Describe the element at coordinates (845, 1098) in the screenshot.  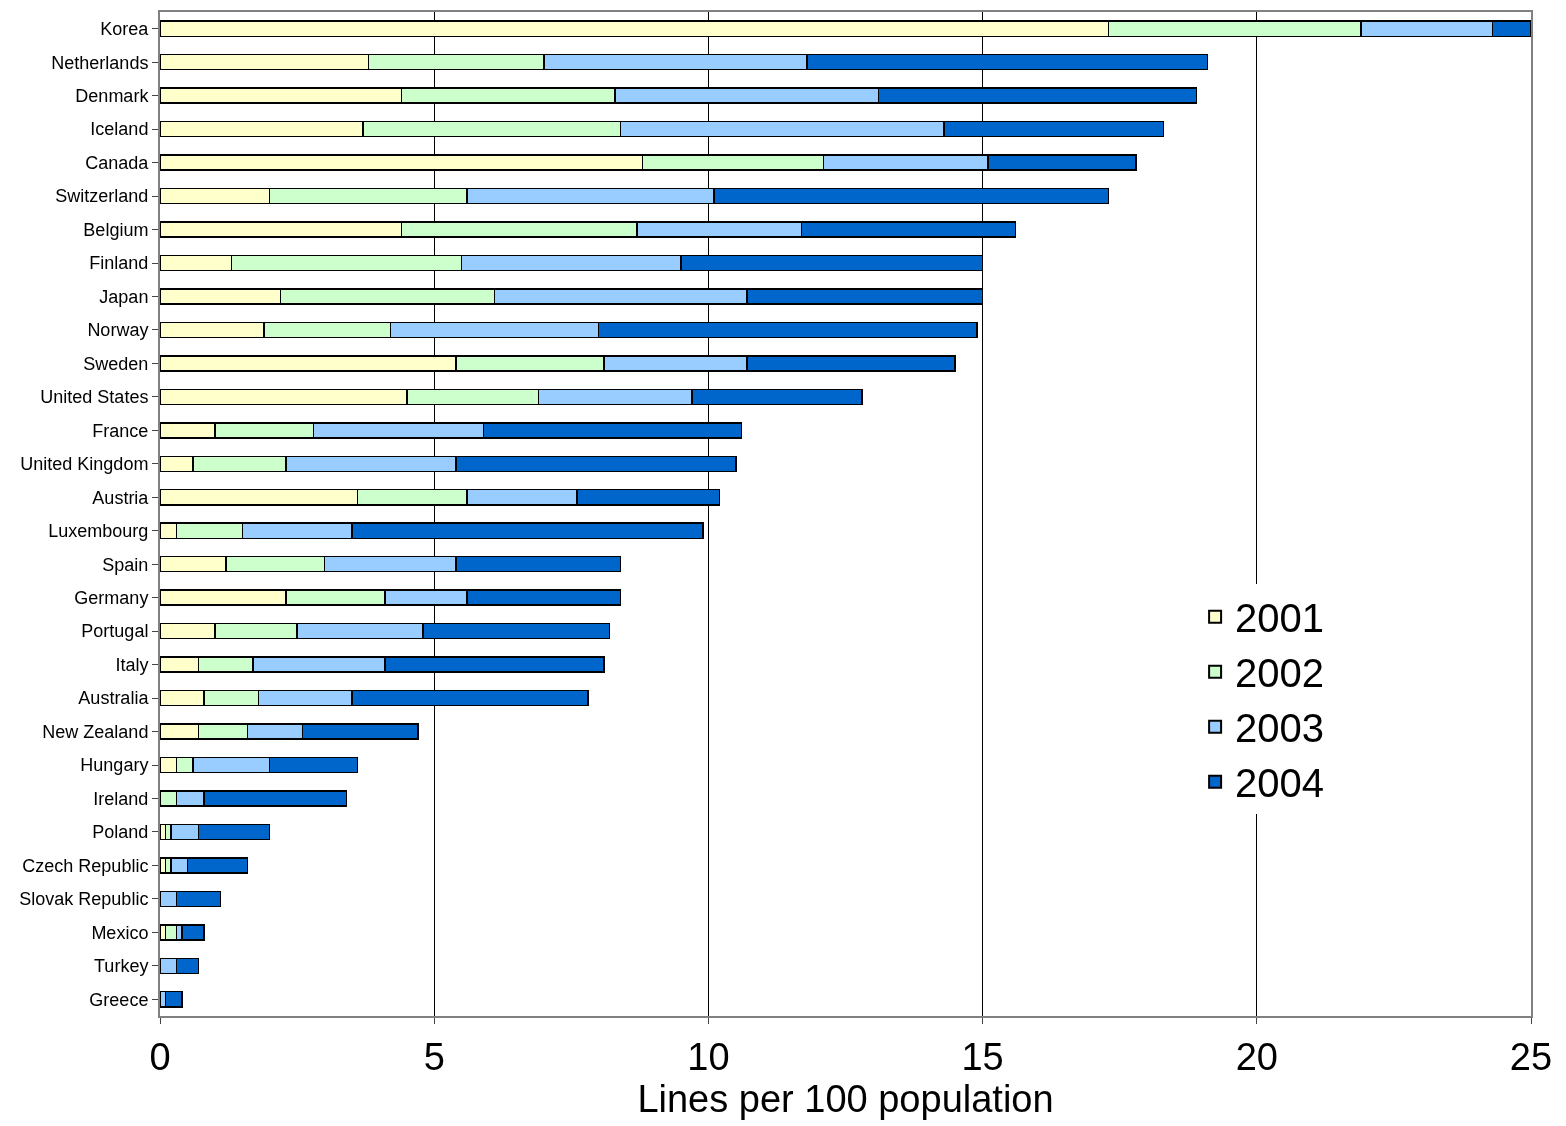
I see `x-axis-title: Lines per 100 population` at that location.